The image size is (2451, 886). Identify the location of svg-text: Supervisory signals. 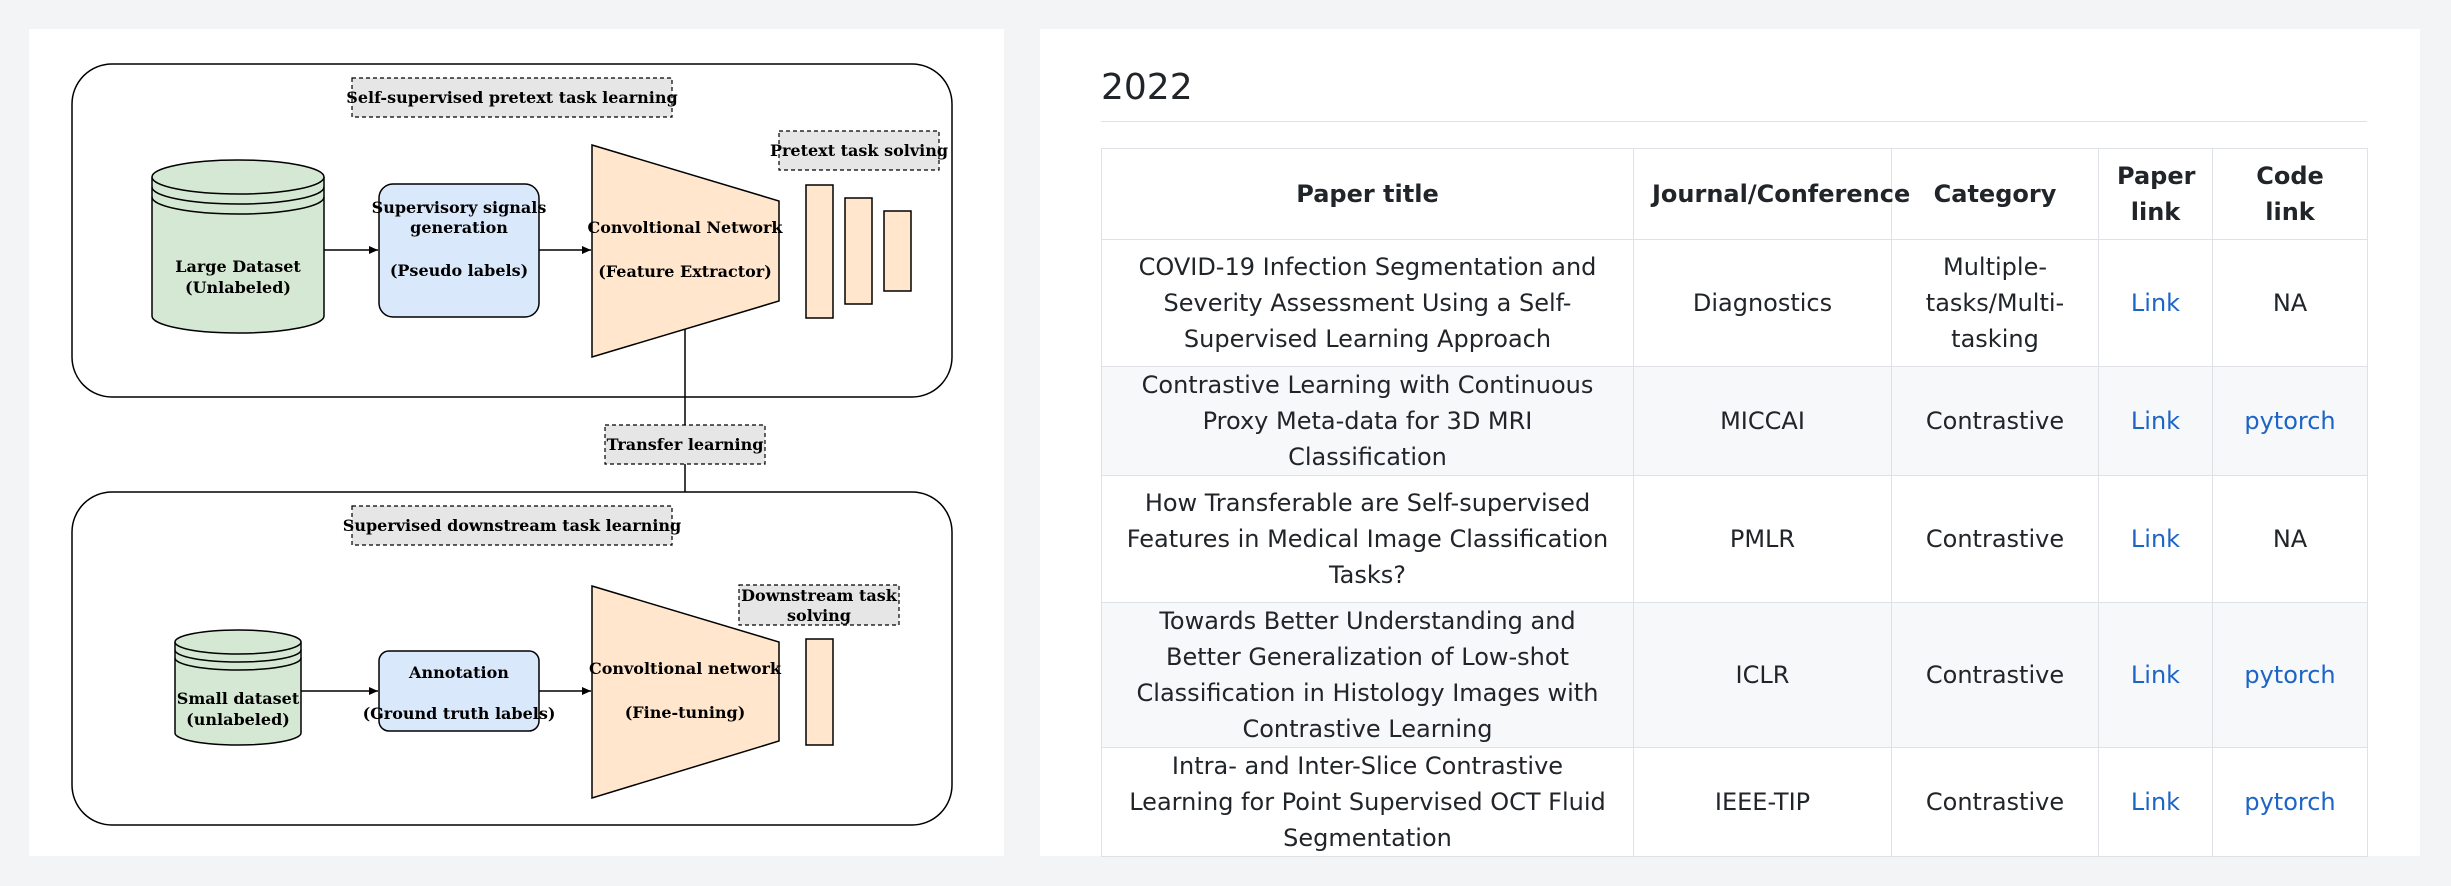
(459, 207).